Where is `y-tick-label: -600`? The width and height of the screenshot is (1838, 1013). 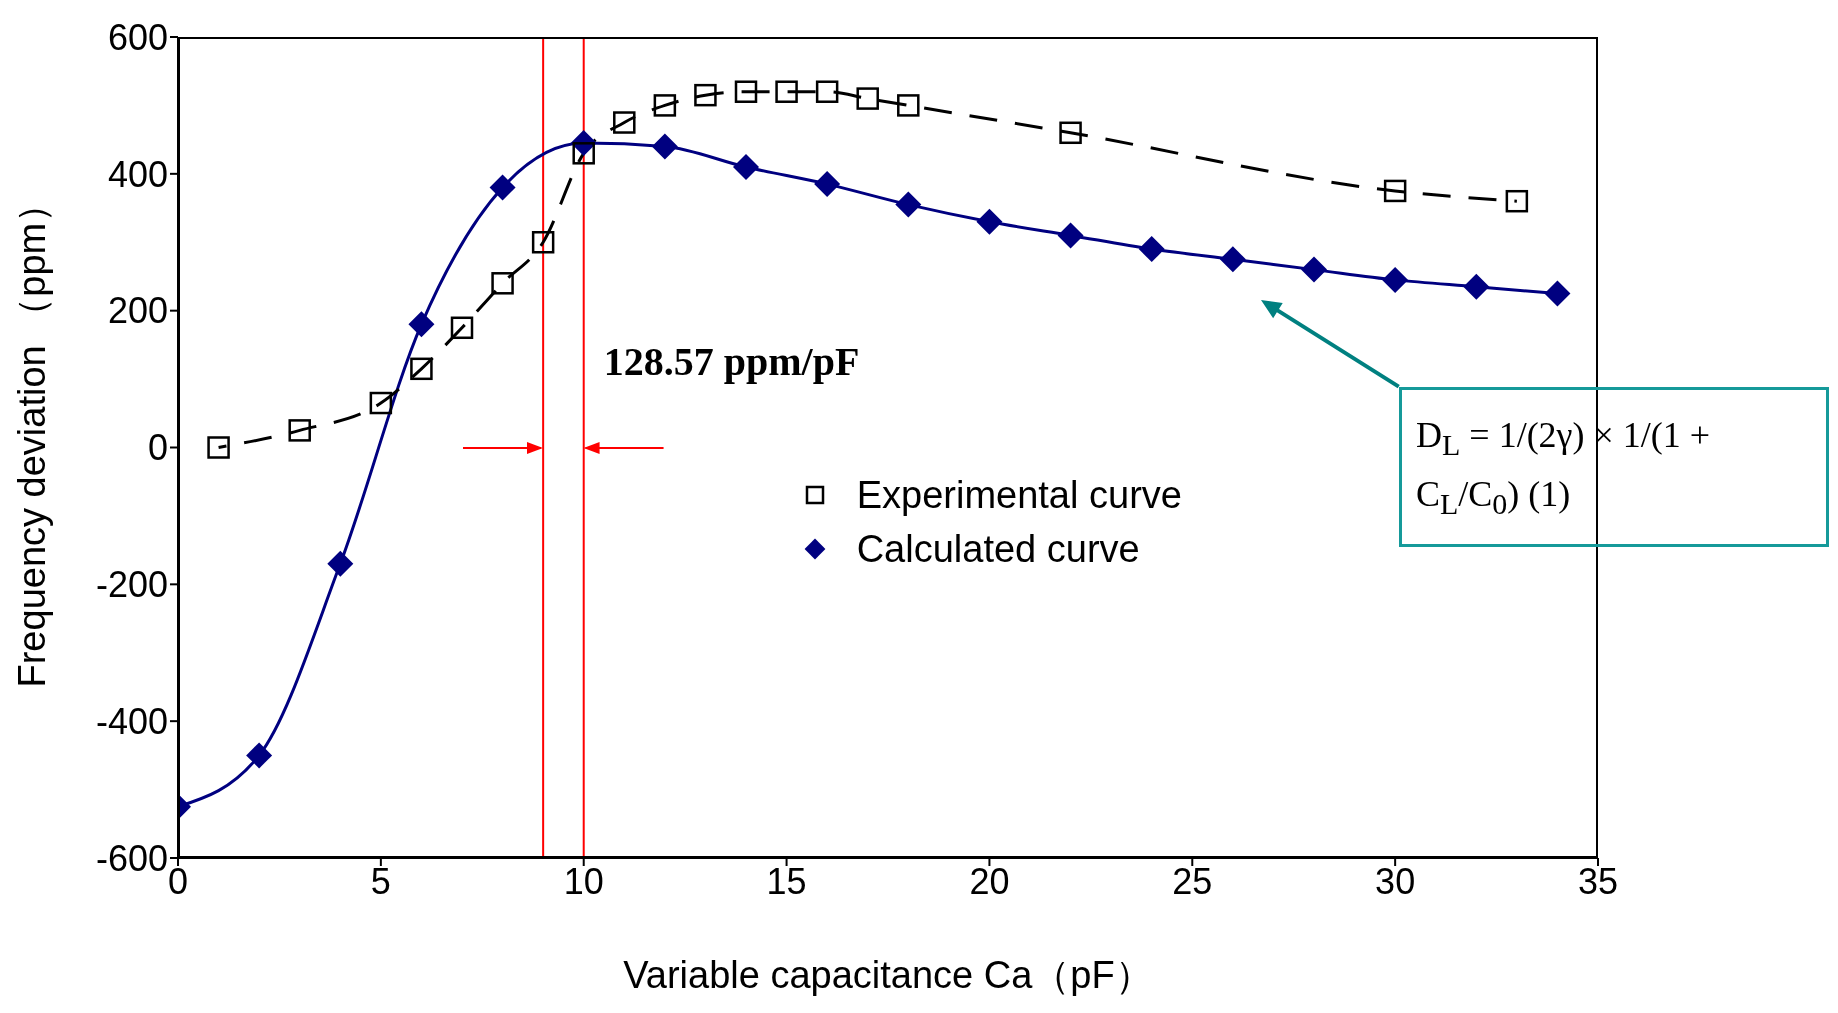
y-tick-label: -600 is located at coordinates (131, 858).